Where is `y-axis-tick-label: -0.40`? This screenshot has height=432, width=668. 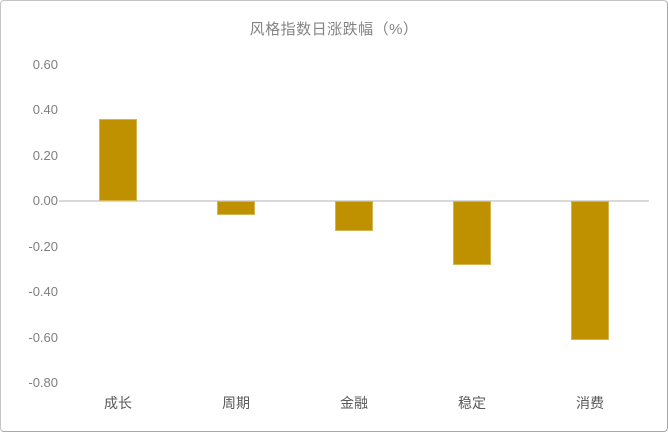 y-axis-tick-label: -0.40 is located at coordinates (43, 291).